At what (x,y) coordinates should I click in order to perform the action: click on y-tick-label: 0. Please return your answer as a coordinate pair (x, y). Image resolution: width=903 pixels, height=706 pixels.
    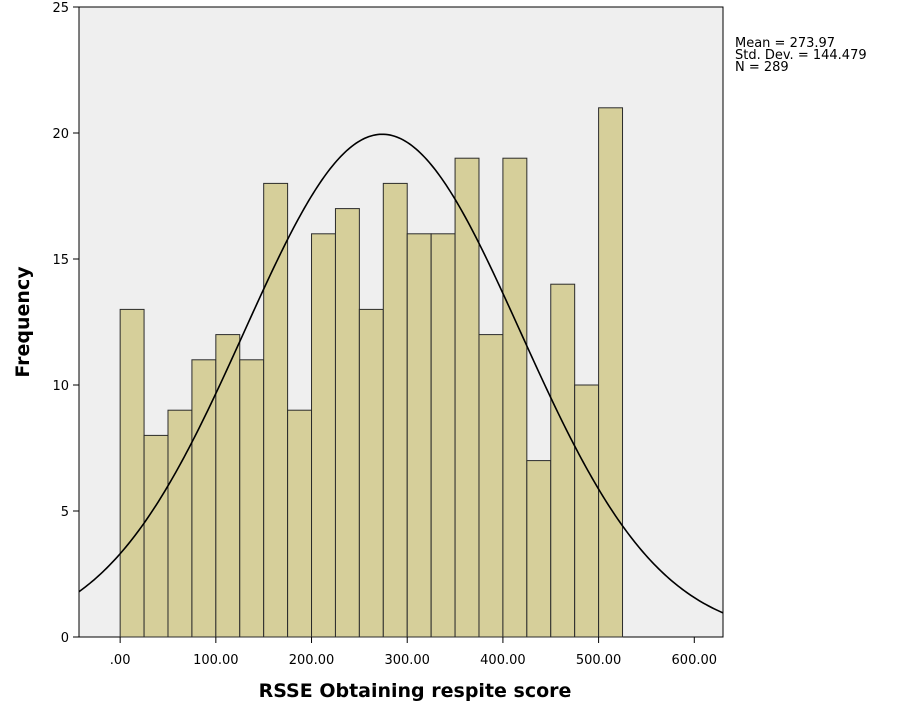
    Looking at the image, I should click on (65, 638).